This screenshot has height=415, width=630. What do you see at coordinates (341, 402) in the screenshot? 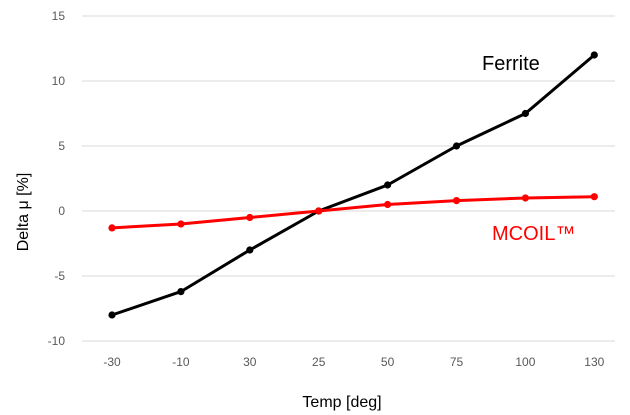
I see `x-axis-title: Temp [deg]` at bounding box center [341, 402].